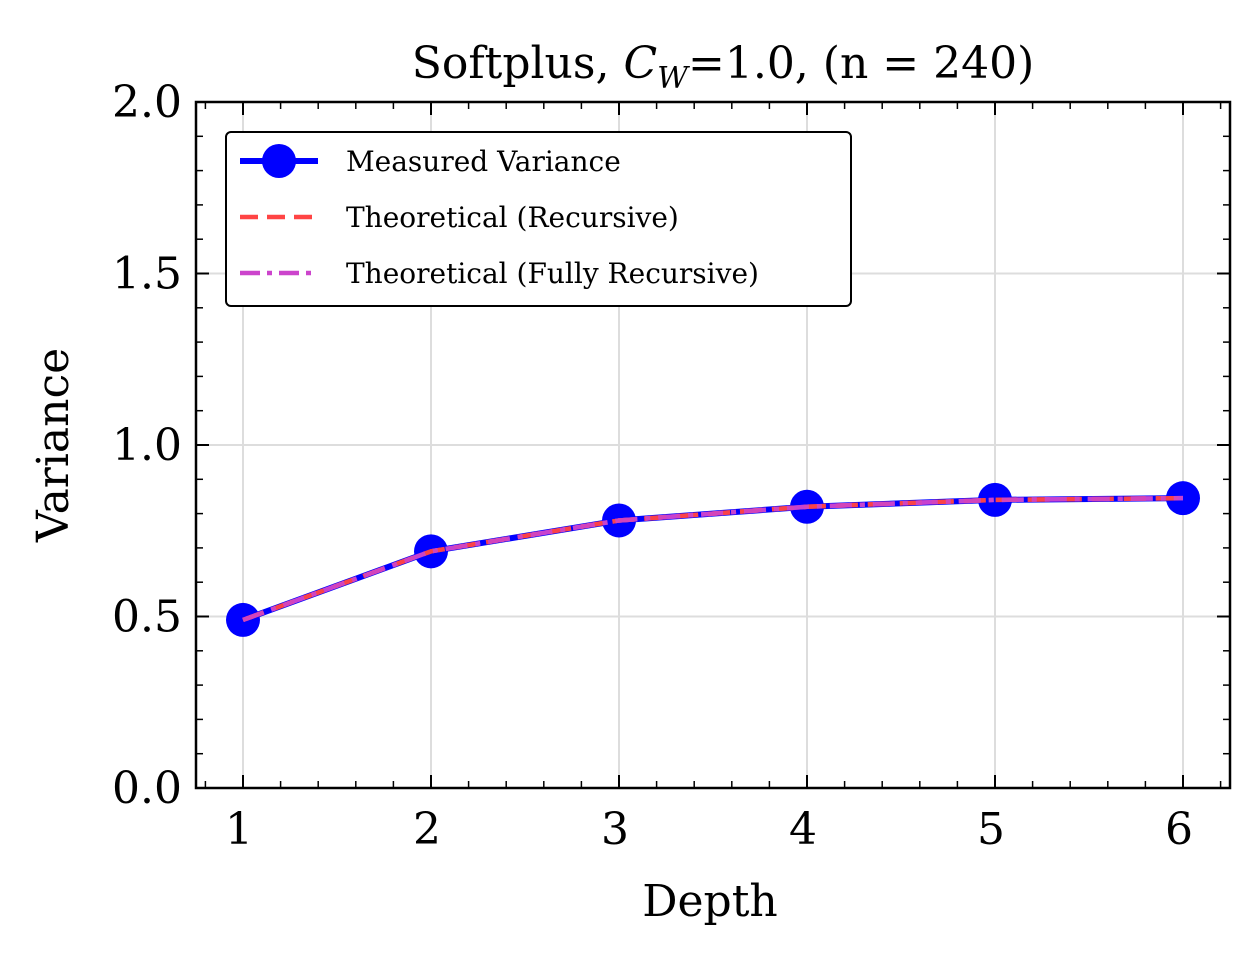  Describe the element at coordinates (427, 829) in the screenshot. I see `x-tick-label-1: 2` at that location.